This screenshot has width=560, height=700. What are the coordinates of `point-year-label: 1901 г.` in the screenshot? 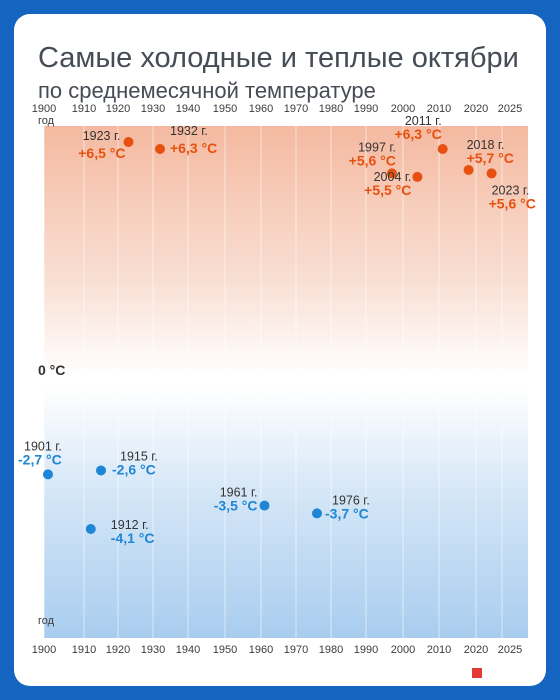 It's located at (43, 446).